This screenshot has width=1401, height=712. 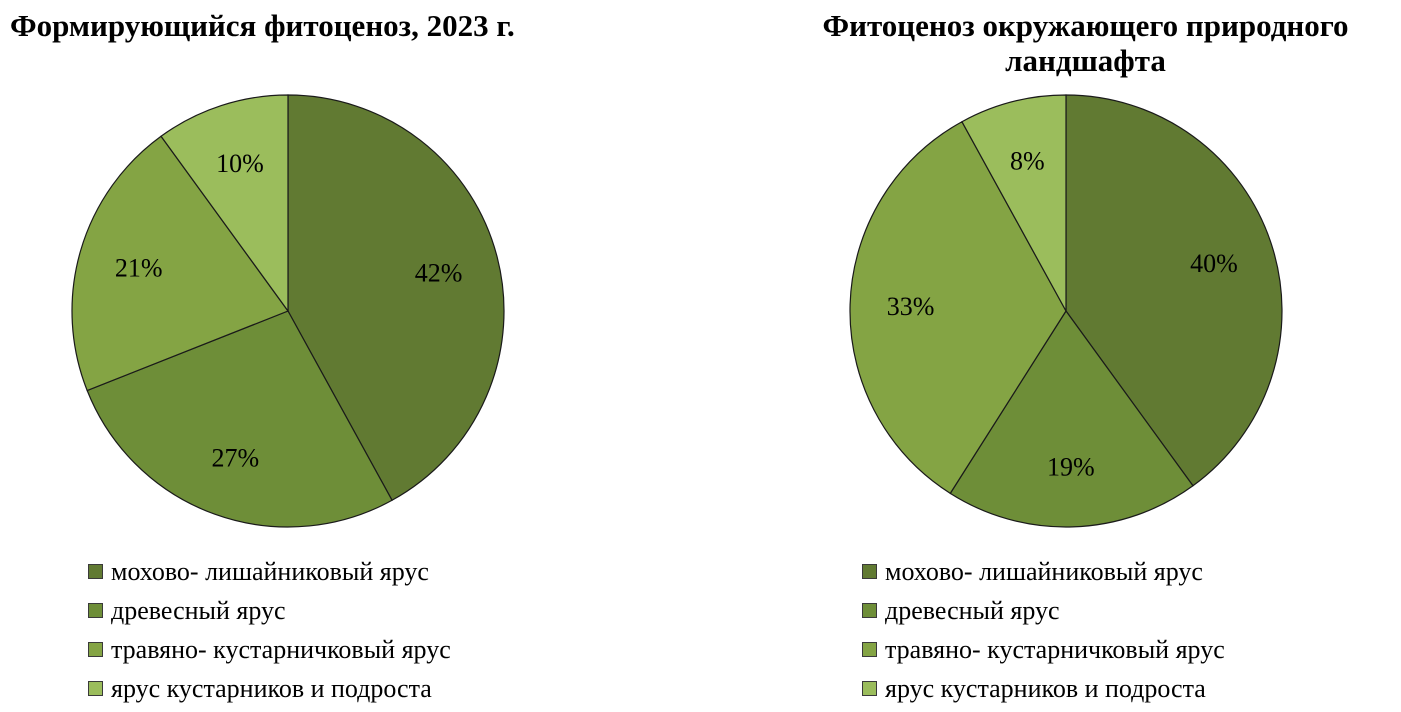 I want to click on slice-data-label: 40%, so click(x=1214, y=263).